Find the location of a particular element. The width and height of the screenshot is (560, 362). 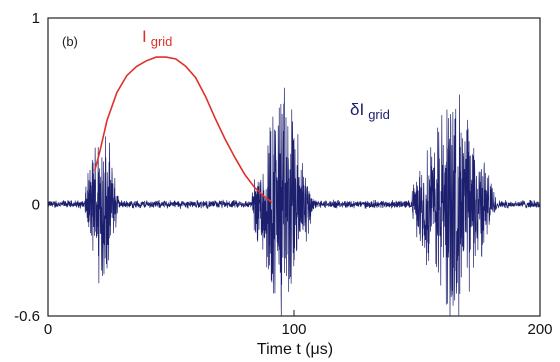

series-label-igrid-main: I is located at coordinates (144, 36).